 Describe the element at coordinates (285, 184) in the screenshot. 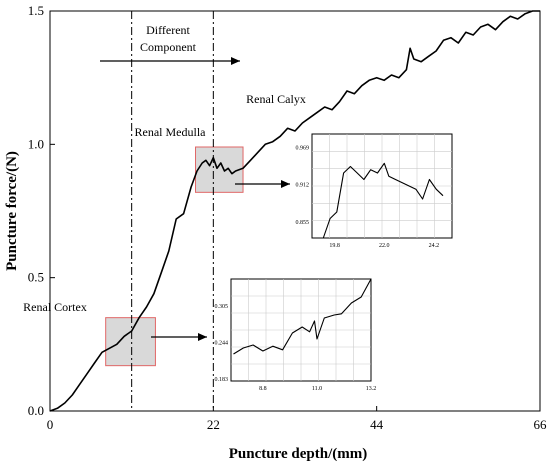

I see `medulla-inset-arrow-head` at that location.